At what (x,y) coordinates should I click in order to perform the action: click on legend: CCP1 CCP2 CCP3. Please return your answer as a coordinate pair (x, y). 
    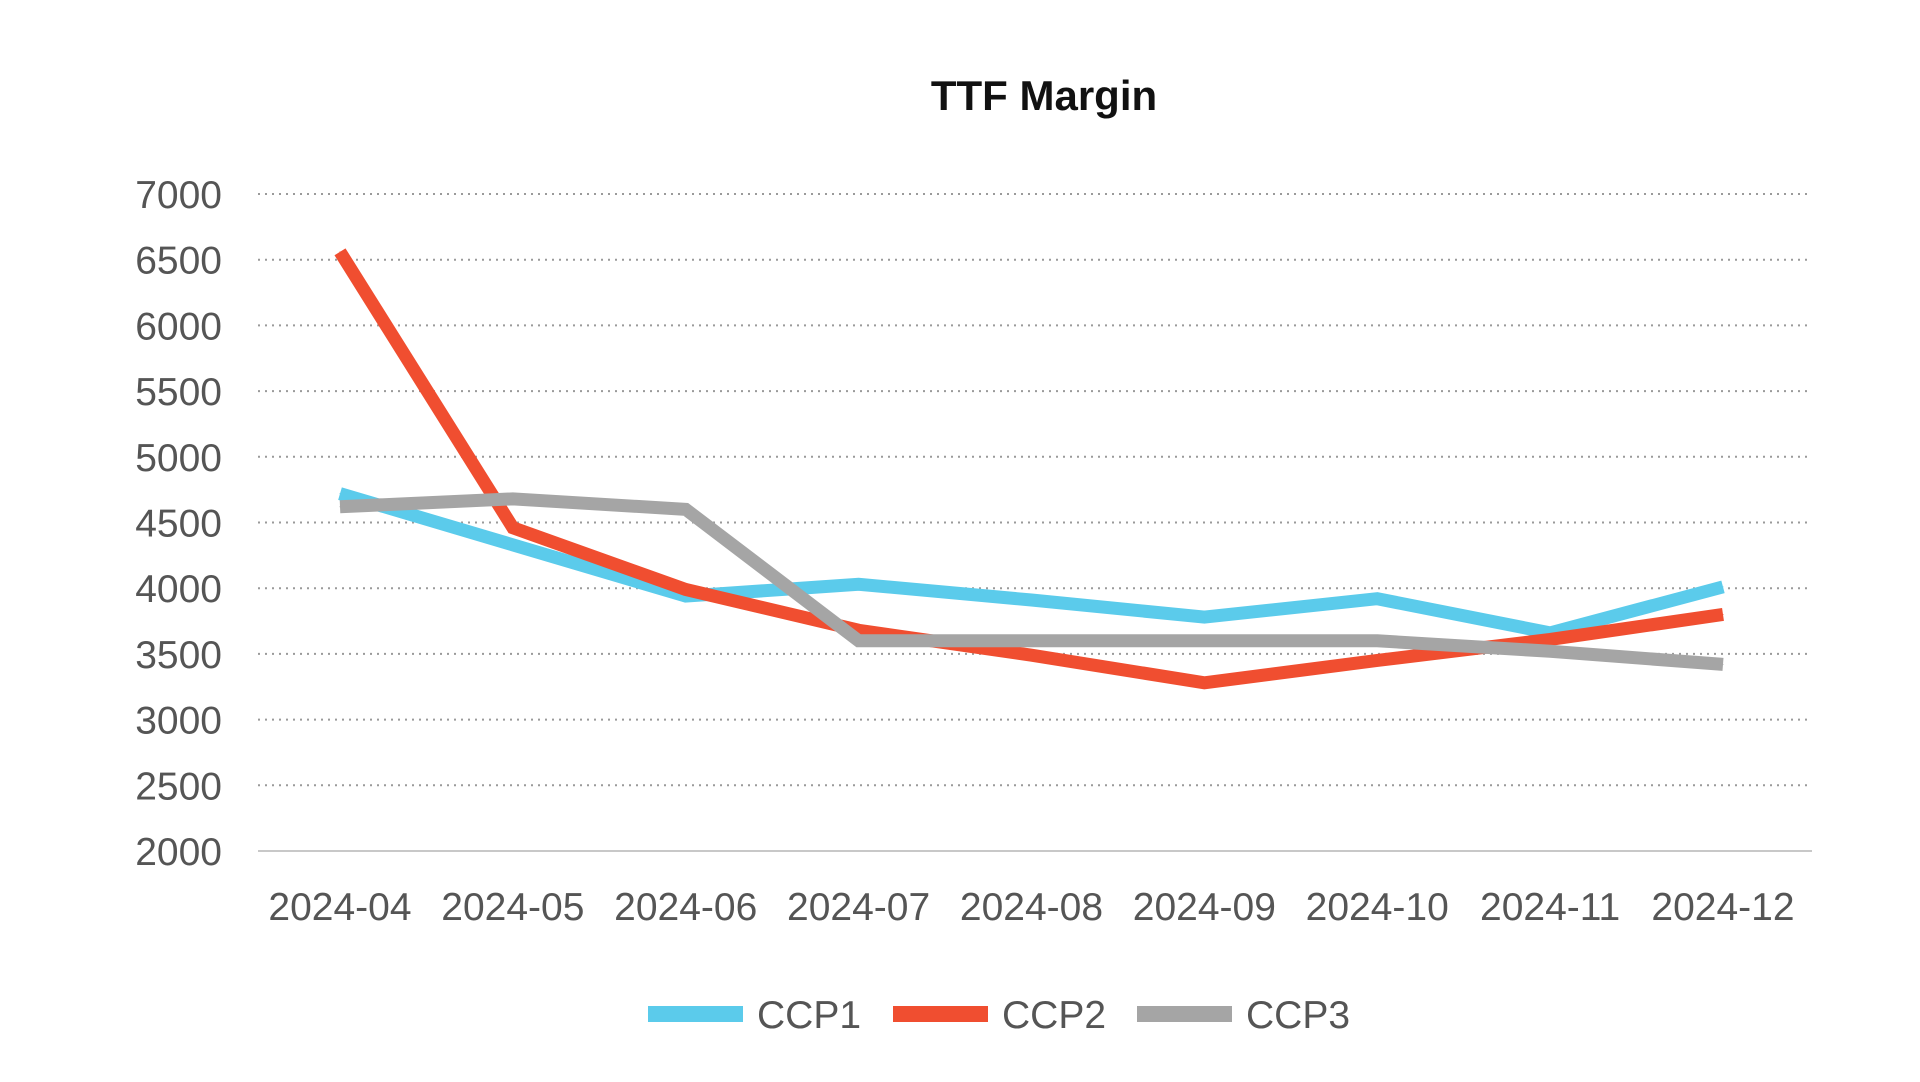
    Looking at the image, I should click on (999, 1015).